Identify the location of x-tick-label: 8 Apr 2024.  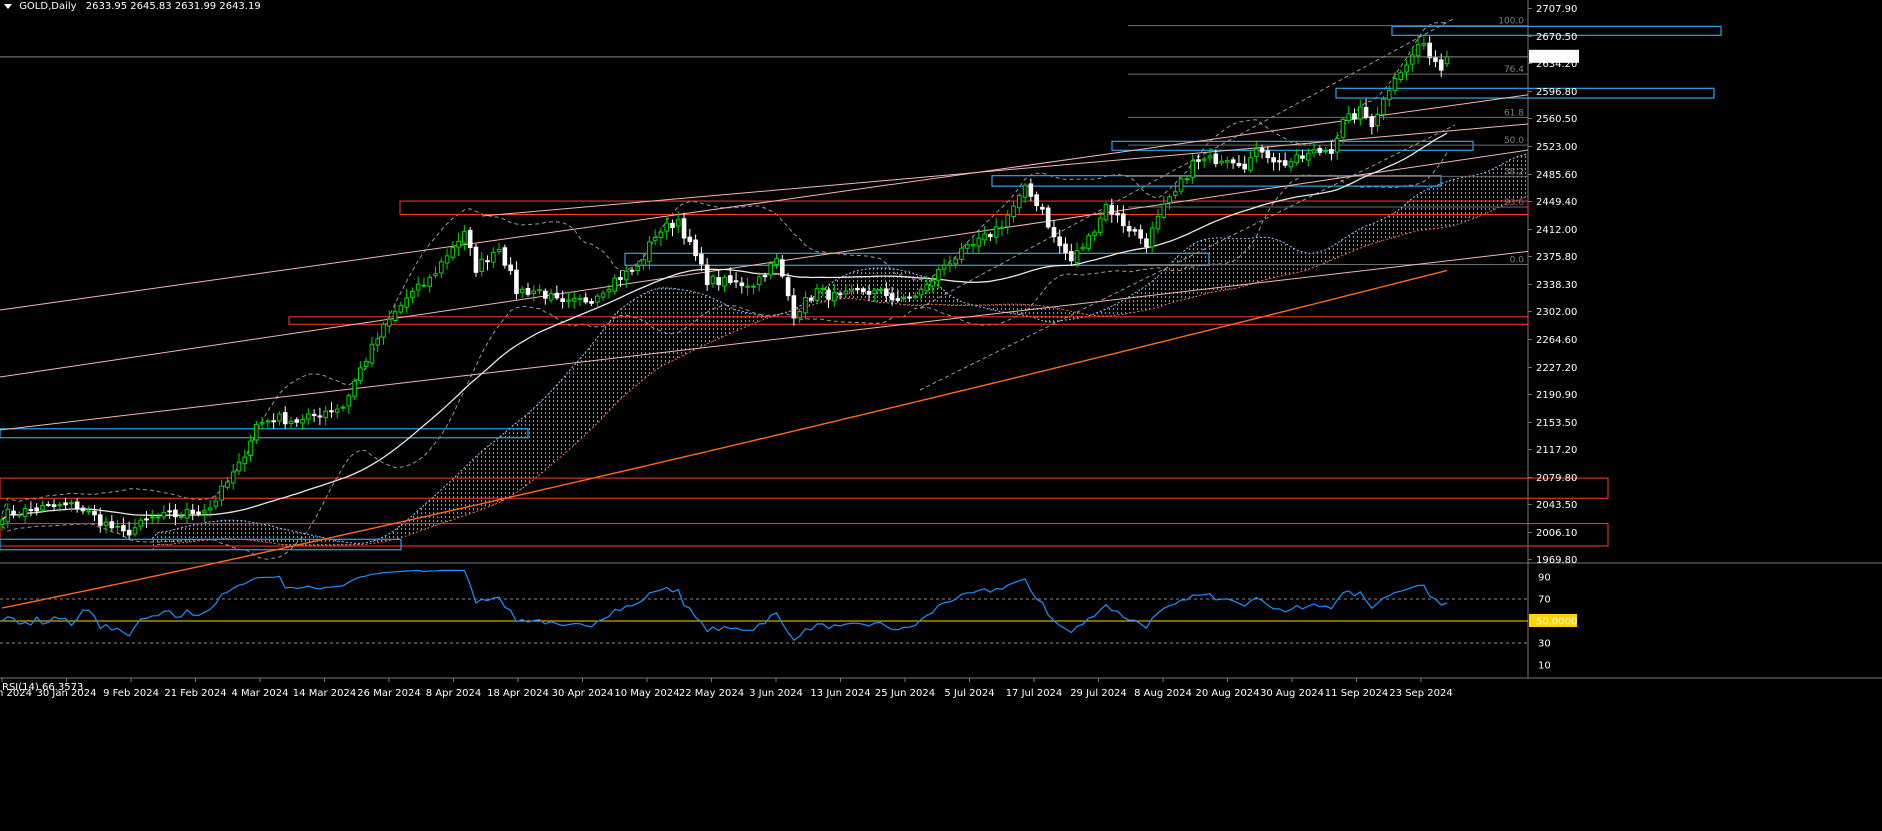
(453, 693).